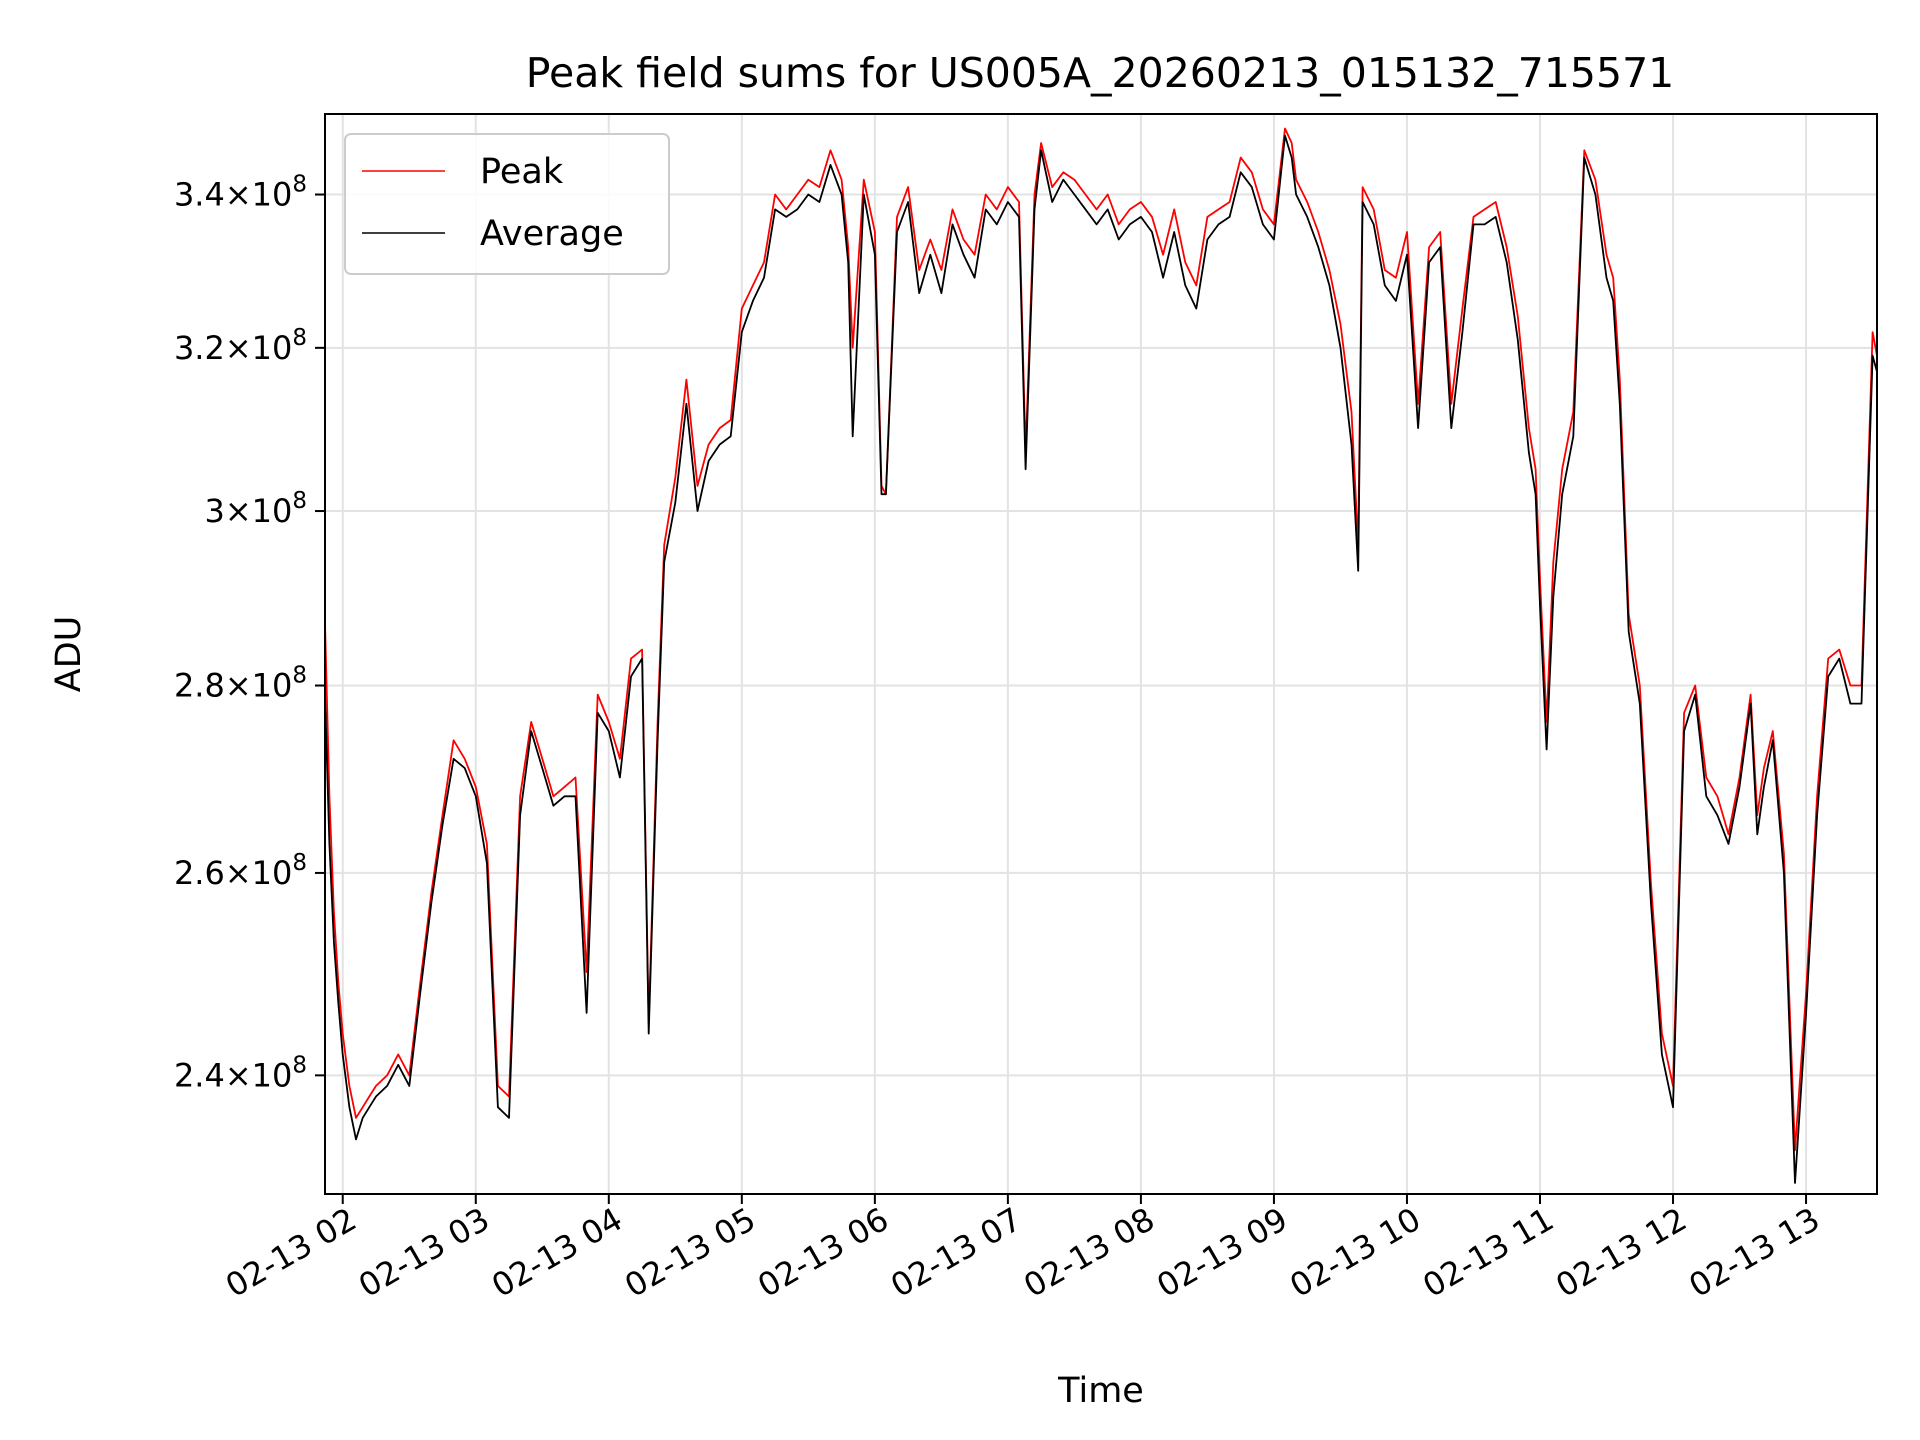 This screenshot has height=1440, width=1920. What do you see at coordinates (240, 684) in the screenshot?
I see `y-tick-label: 2.8×108` at bounding box center [240, 684].